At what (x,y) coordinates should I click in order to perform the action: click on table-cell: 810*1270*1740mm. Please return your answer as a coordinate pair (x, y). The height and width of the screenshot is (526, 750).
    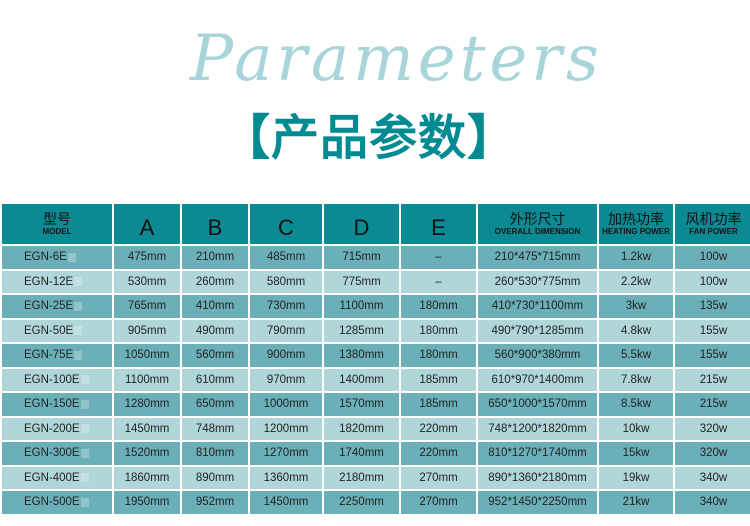
    Looking at the image, I should click on (537, 453).